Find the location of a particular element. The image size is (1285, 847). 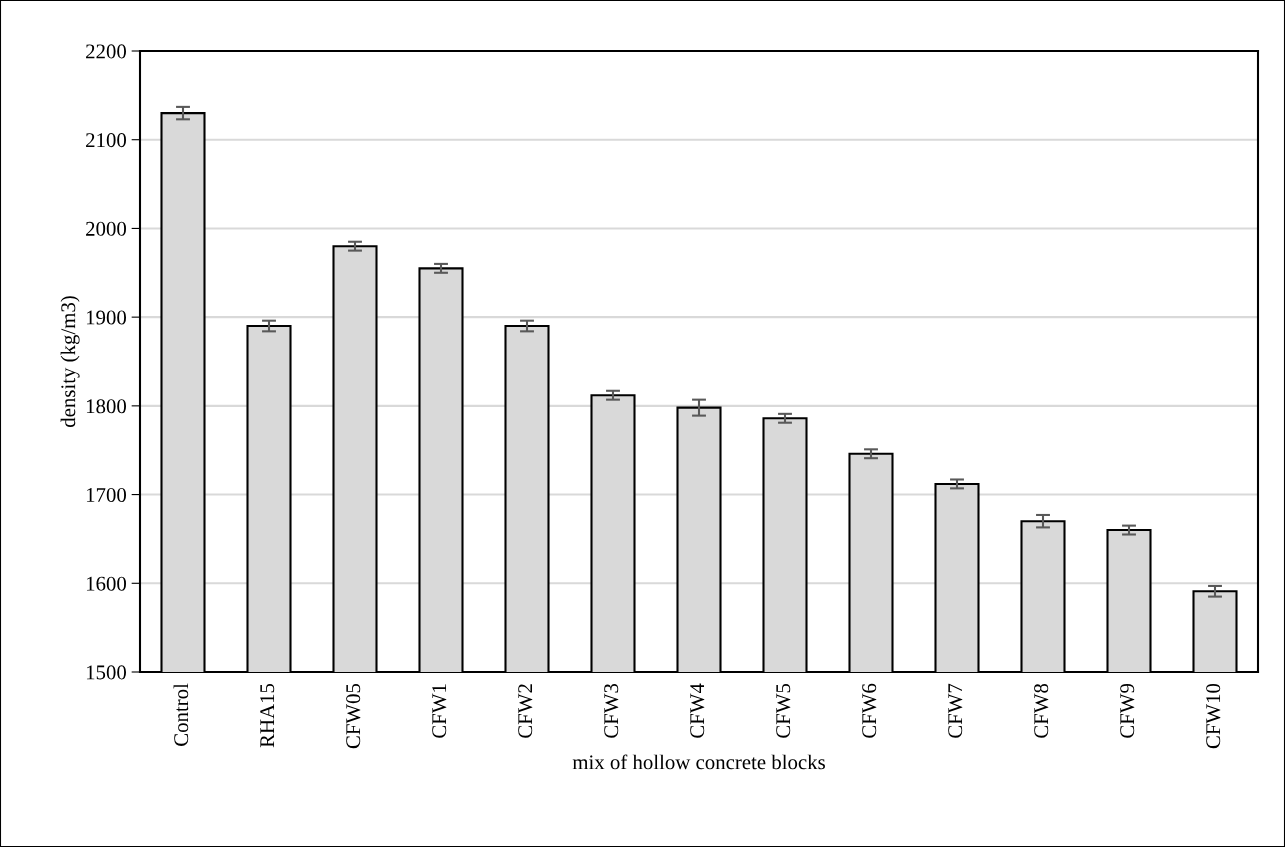

y-tick-label: 1900 is located at coordinates (106, 317).